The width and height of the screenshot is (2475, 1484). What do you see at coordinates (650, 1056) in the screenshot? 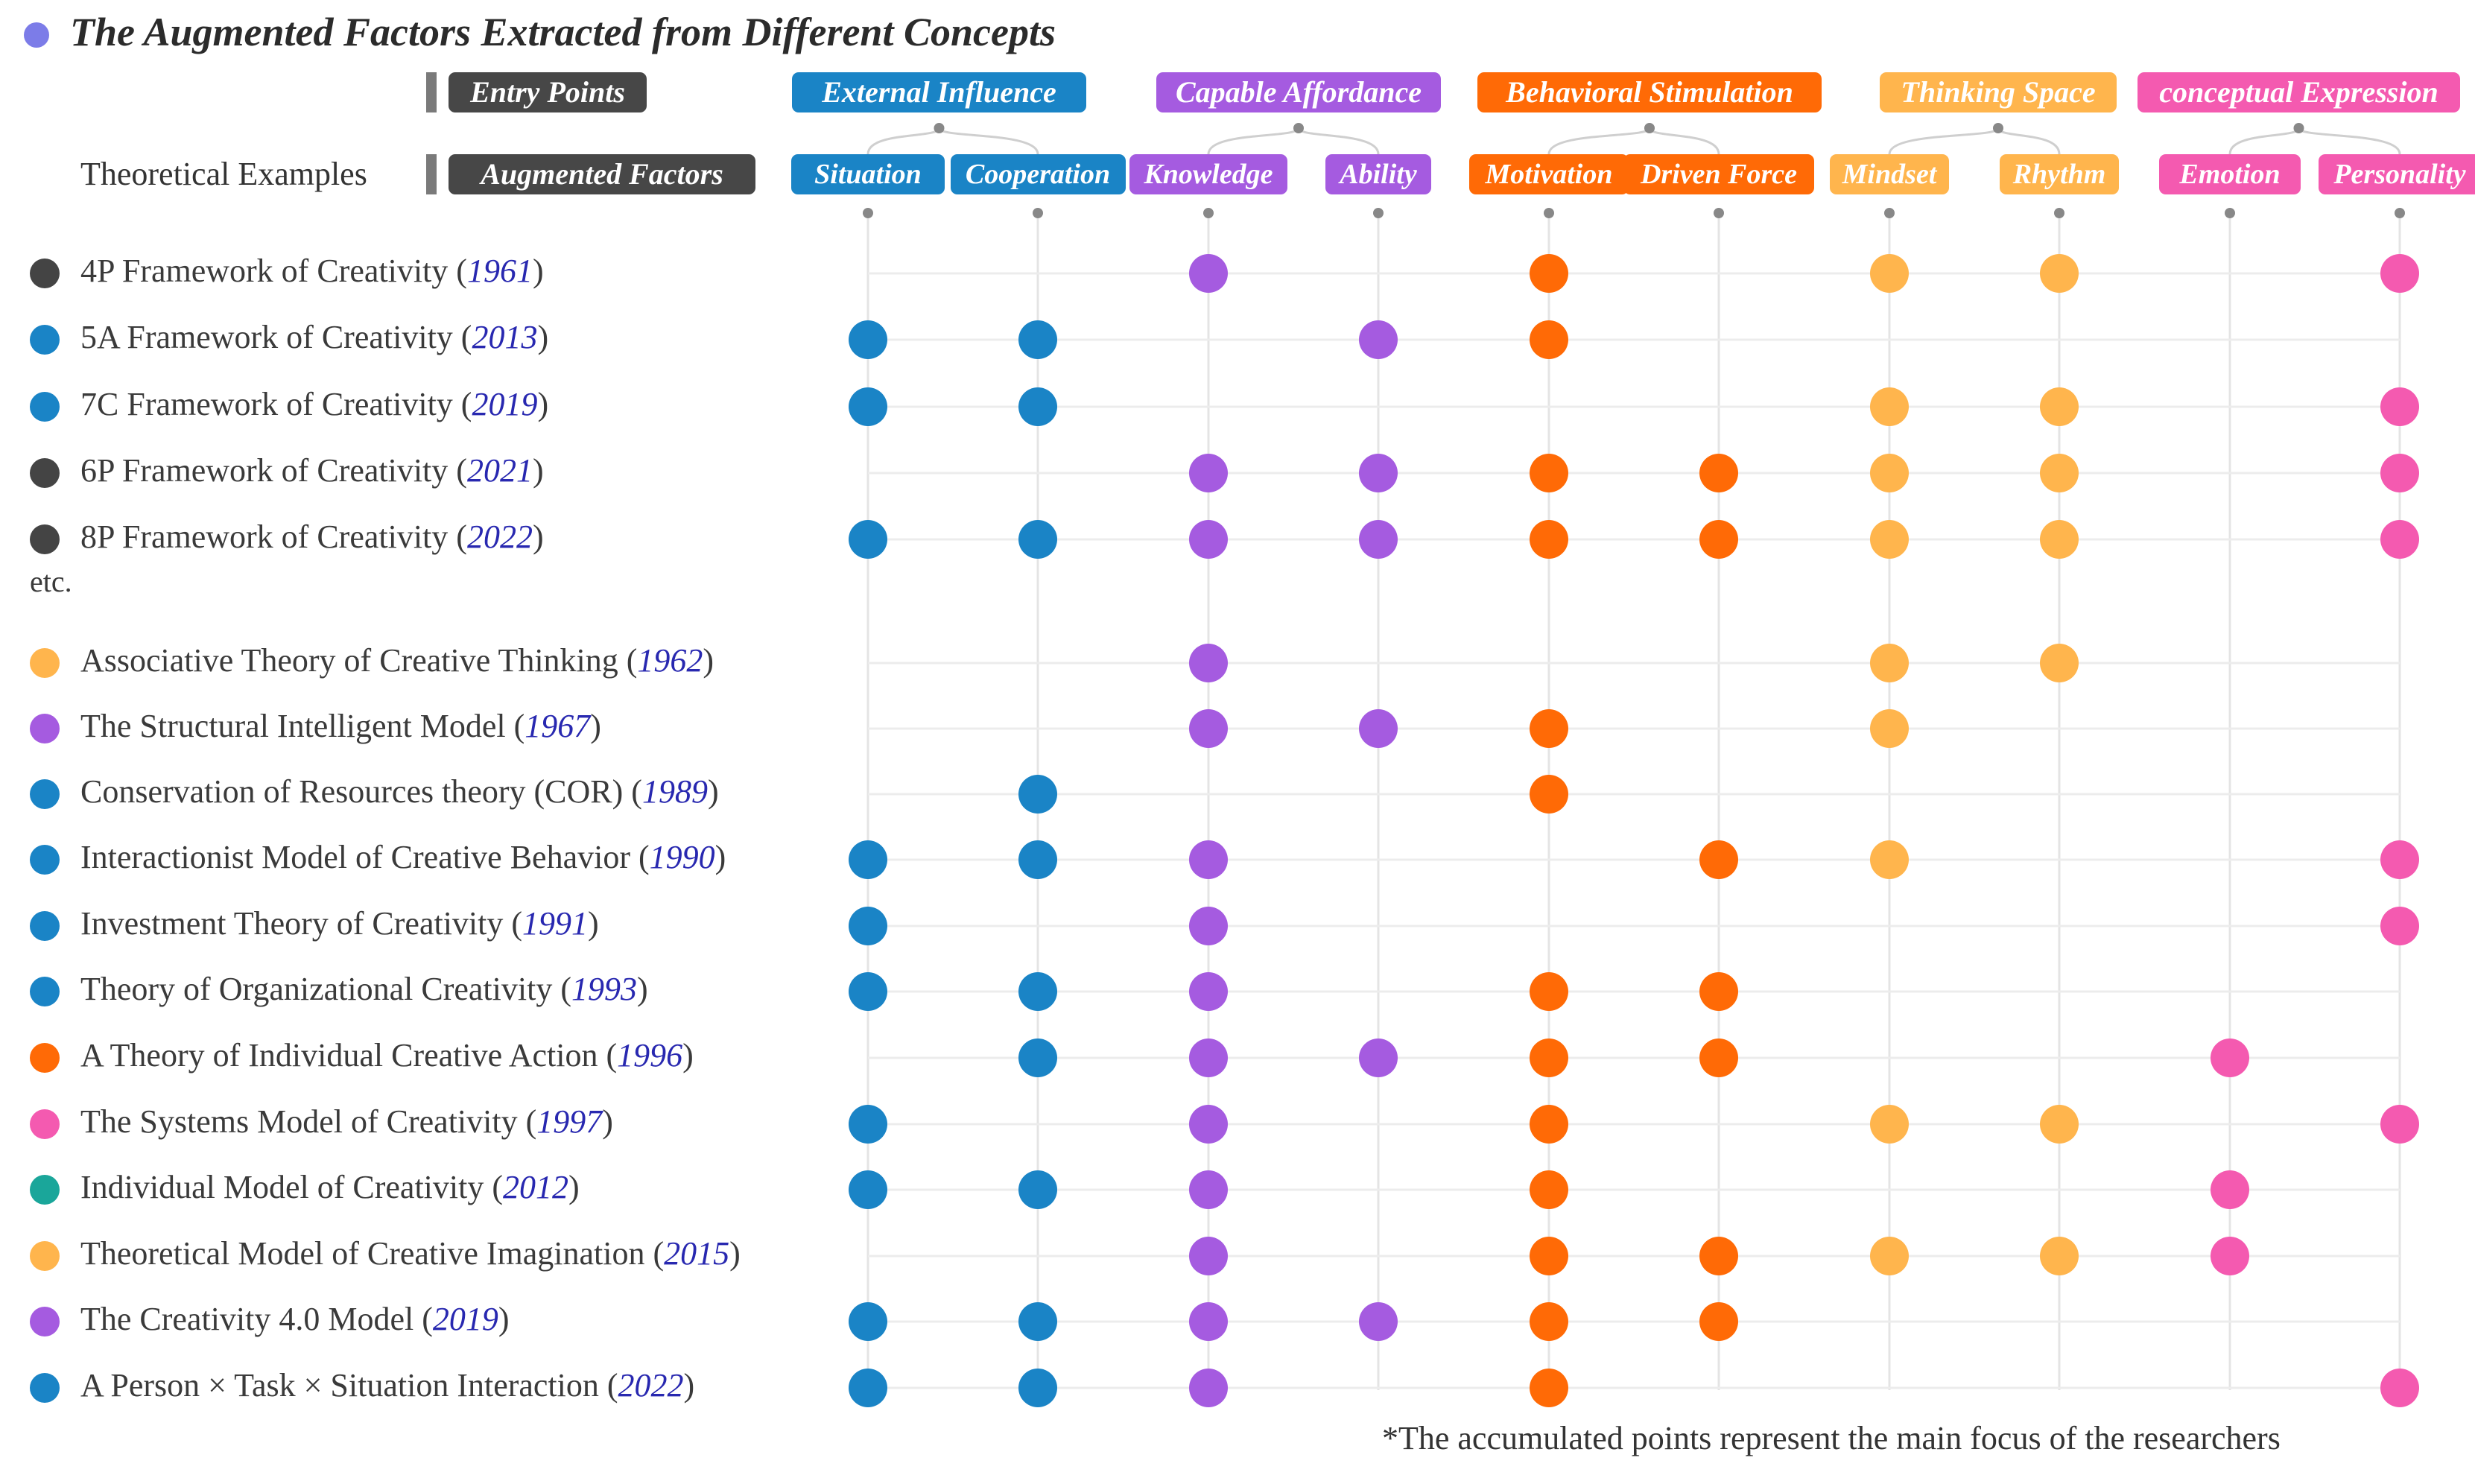
I see `row-year: 1996` at bounding box center [650, 1056].